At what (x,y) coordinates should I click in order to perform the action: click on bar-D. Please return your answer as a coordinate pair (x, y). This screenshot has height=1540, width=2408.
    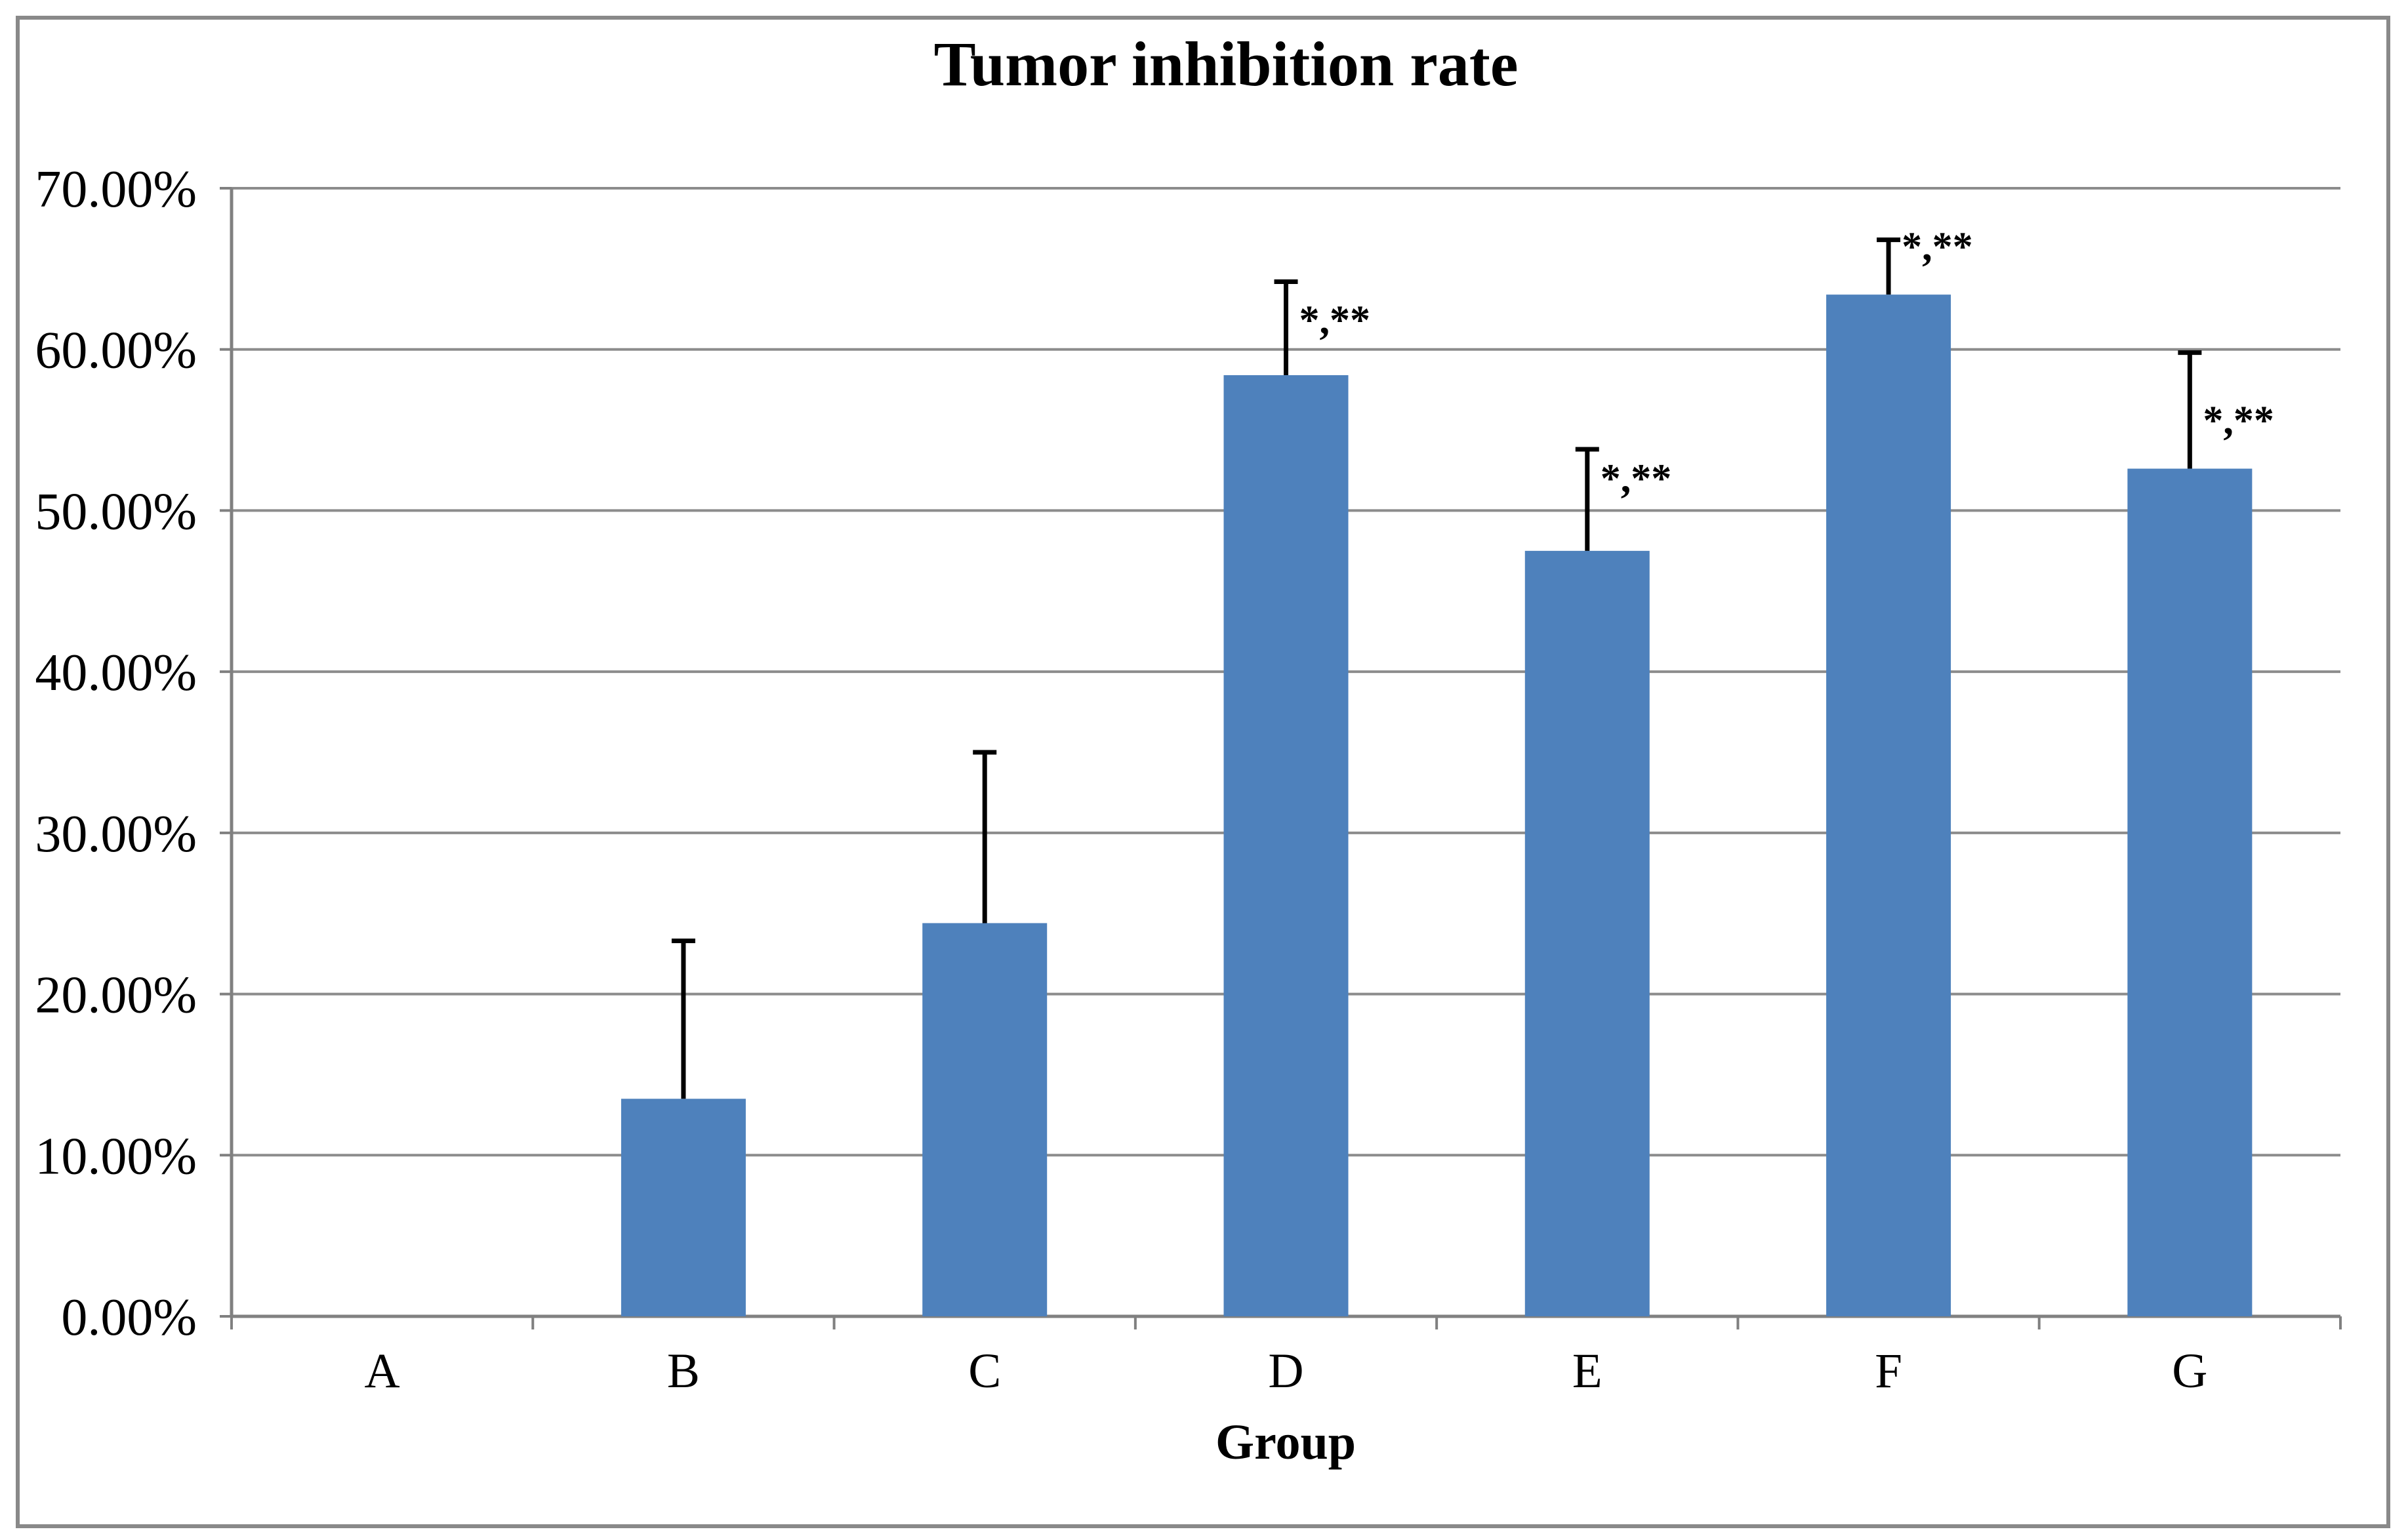
    Looking at the image, I should click on (1286, 845).